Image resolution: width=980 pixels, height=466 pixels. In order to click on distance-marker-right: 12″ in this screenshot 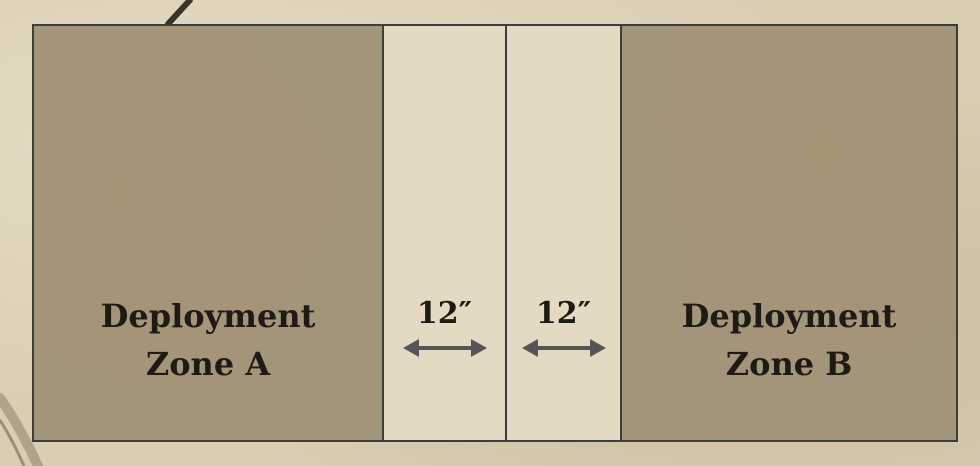, I will do `click(563, 325)`.